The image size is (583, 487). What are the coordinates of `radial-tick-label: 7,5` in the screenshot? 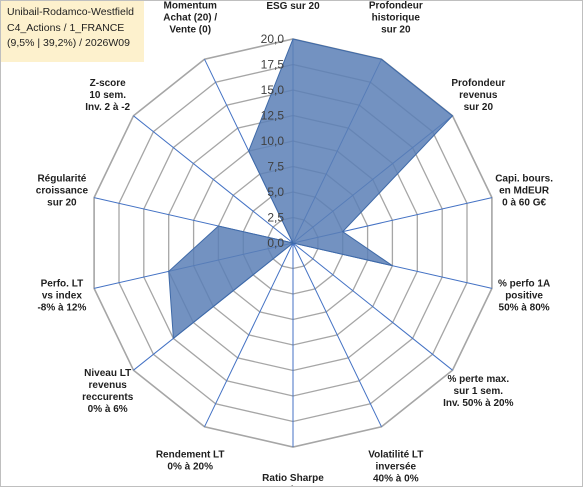 It's located at (275, 167).